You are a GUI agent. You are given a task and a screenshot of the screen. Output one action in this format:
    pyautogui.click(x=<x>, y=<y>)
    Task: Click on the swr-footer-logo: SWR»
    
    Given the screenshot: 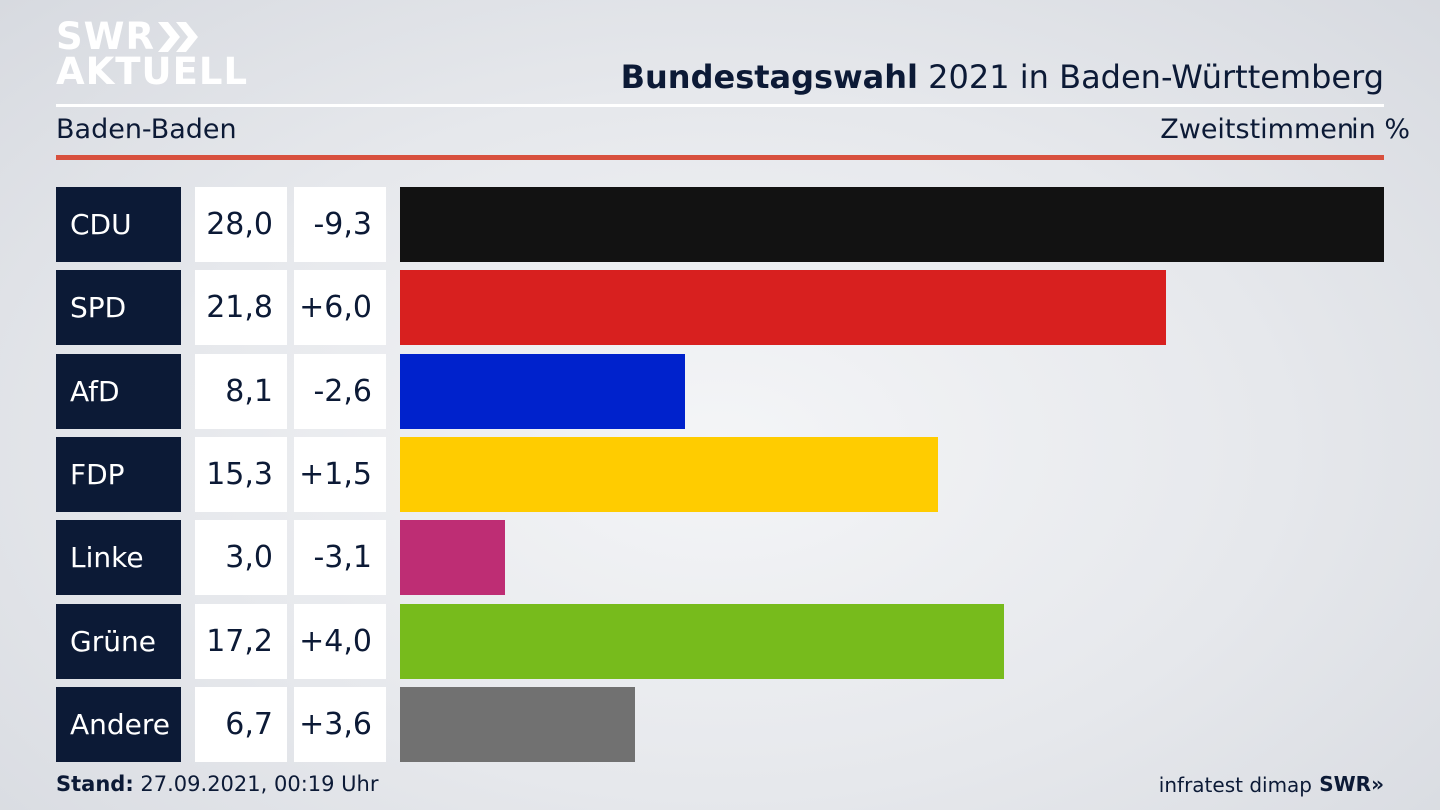 What is the action you would take?
    pyautogui.click(x=1351, y=784)
    